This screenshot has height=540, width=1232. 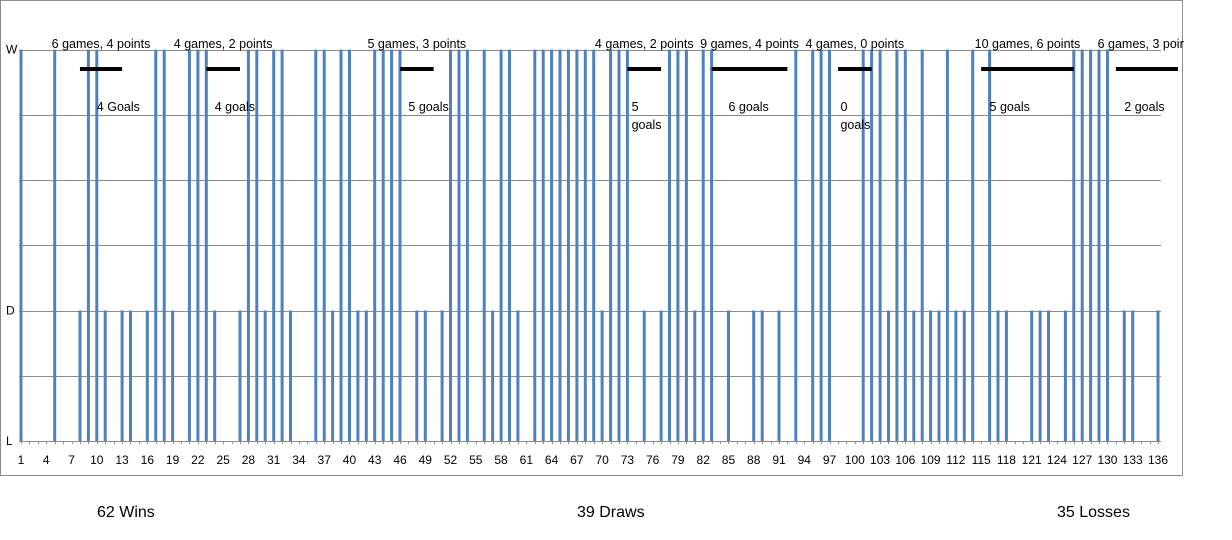 I want to click on x-tick-label: 118, so click(x=1006, y=460).